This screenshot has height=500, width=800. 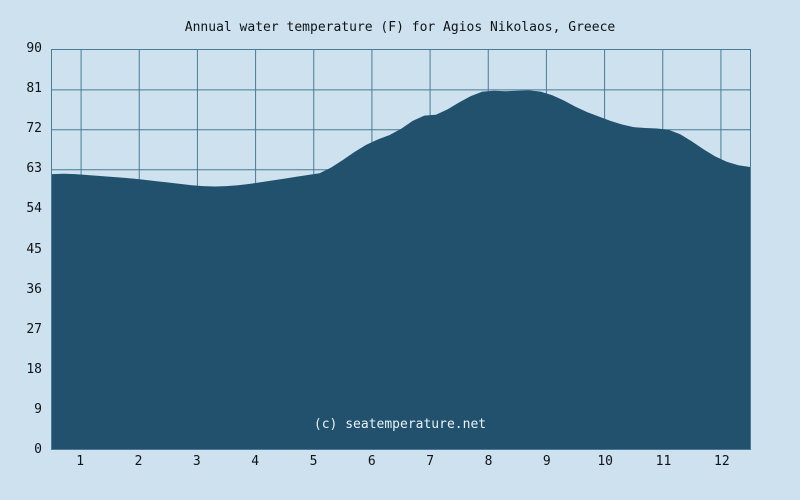 I want to click on y-tick-label: 0, so click(x=38, y=449).